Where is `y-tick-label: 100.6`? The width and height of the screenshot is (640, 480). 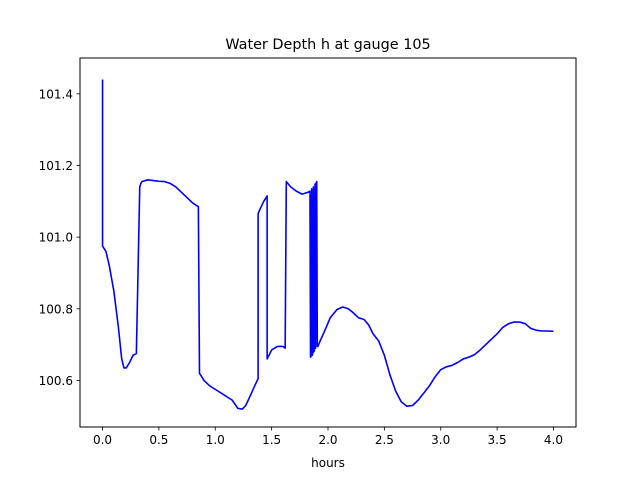 y-tick-label: 100.6 is located at coordinates (56, 381).